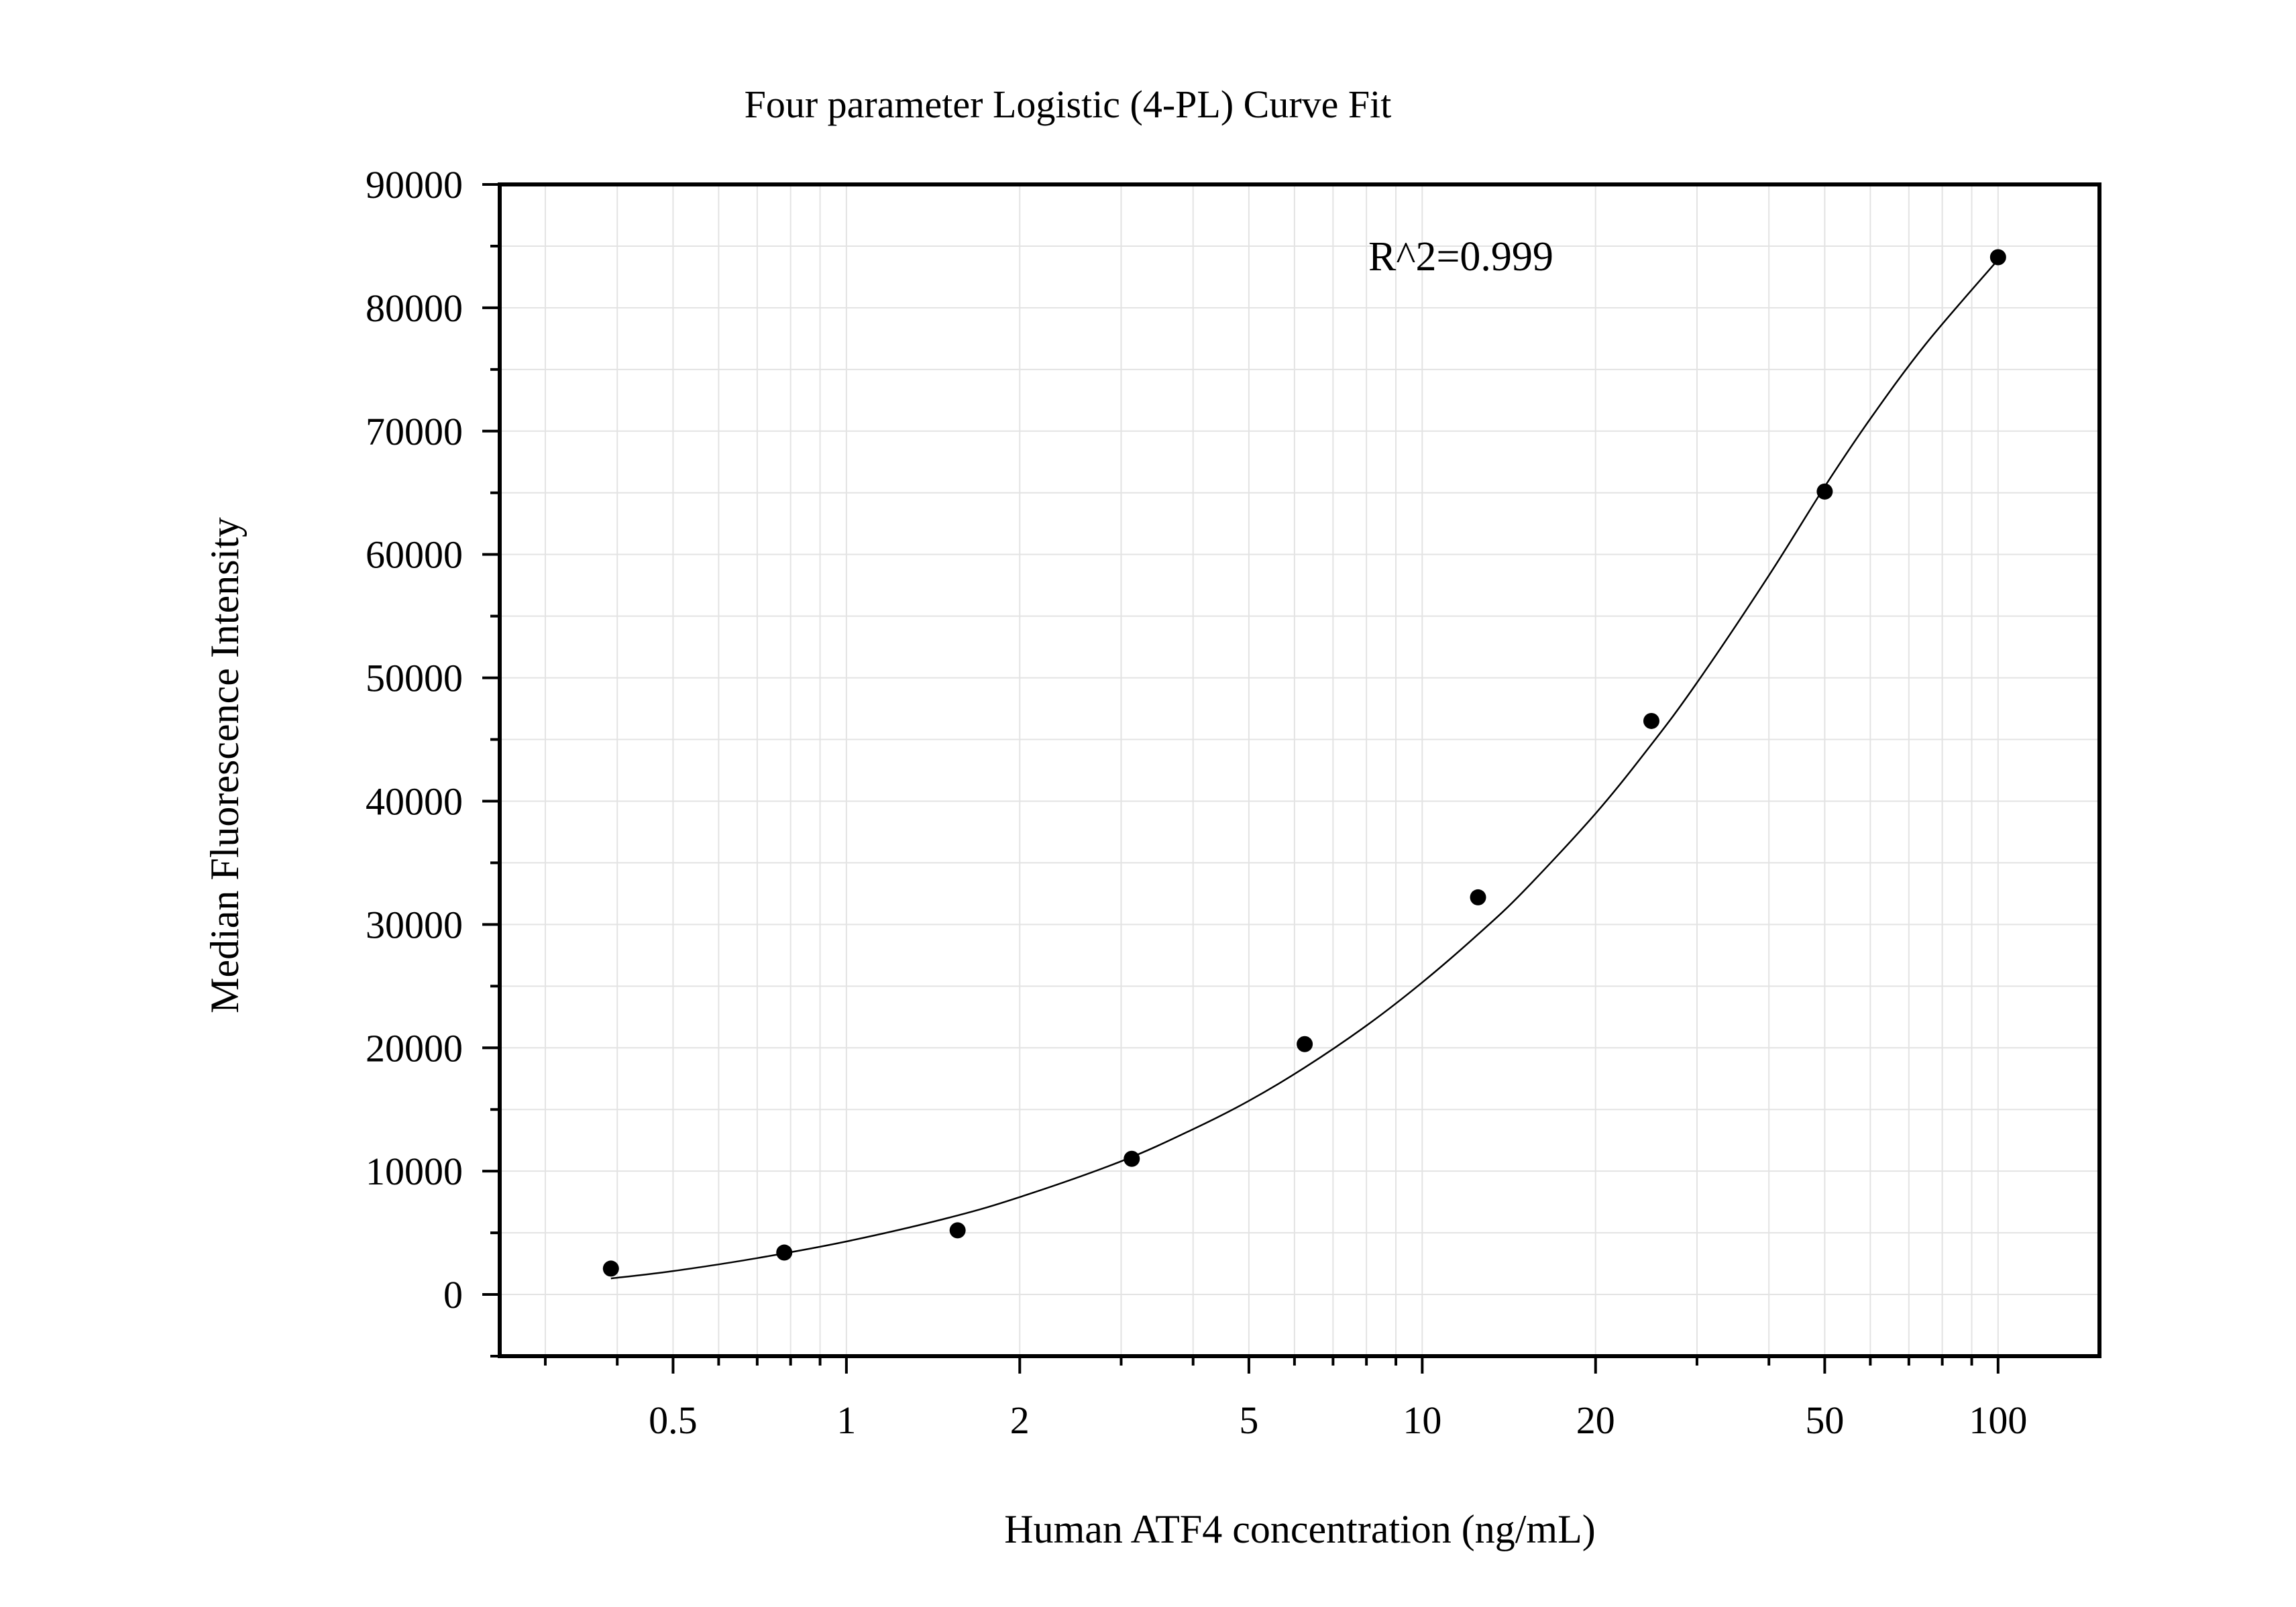 This screenshot has width=2296, height=1607. I want to click on y-tick-label: 90000, so click(415, 185).